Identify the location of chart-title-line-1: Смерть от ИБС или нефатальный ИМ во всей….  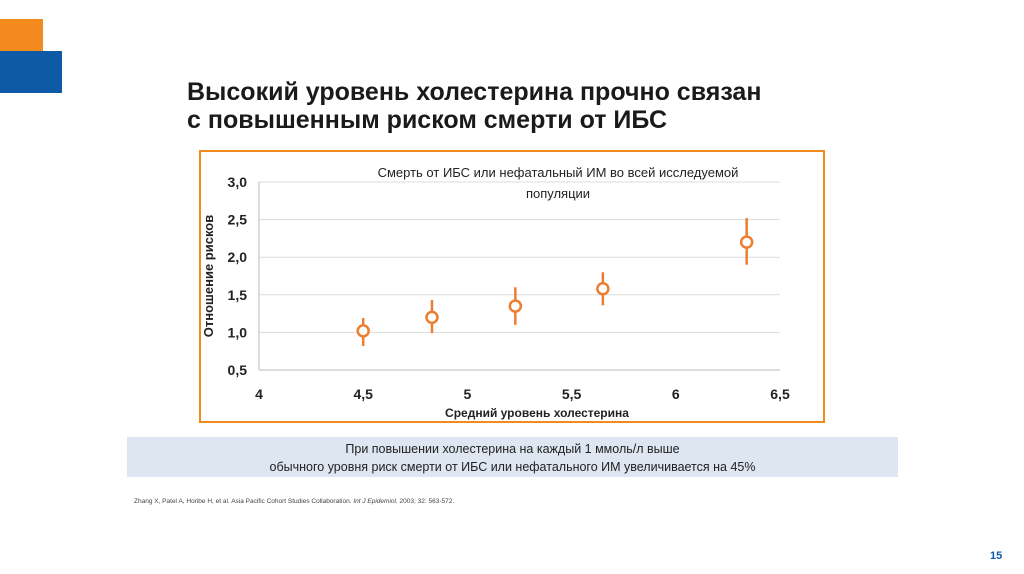
(558, 172).